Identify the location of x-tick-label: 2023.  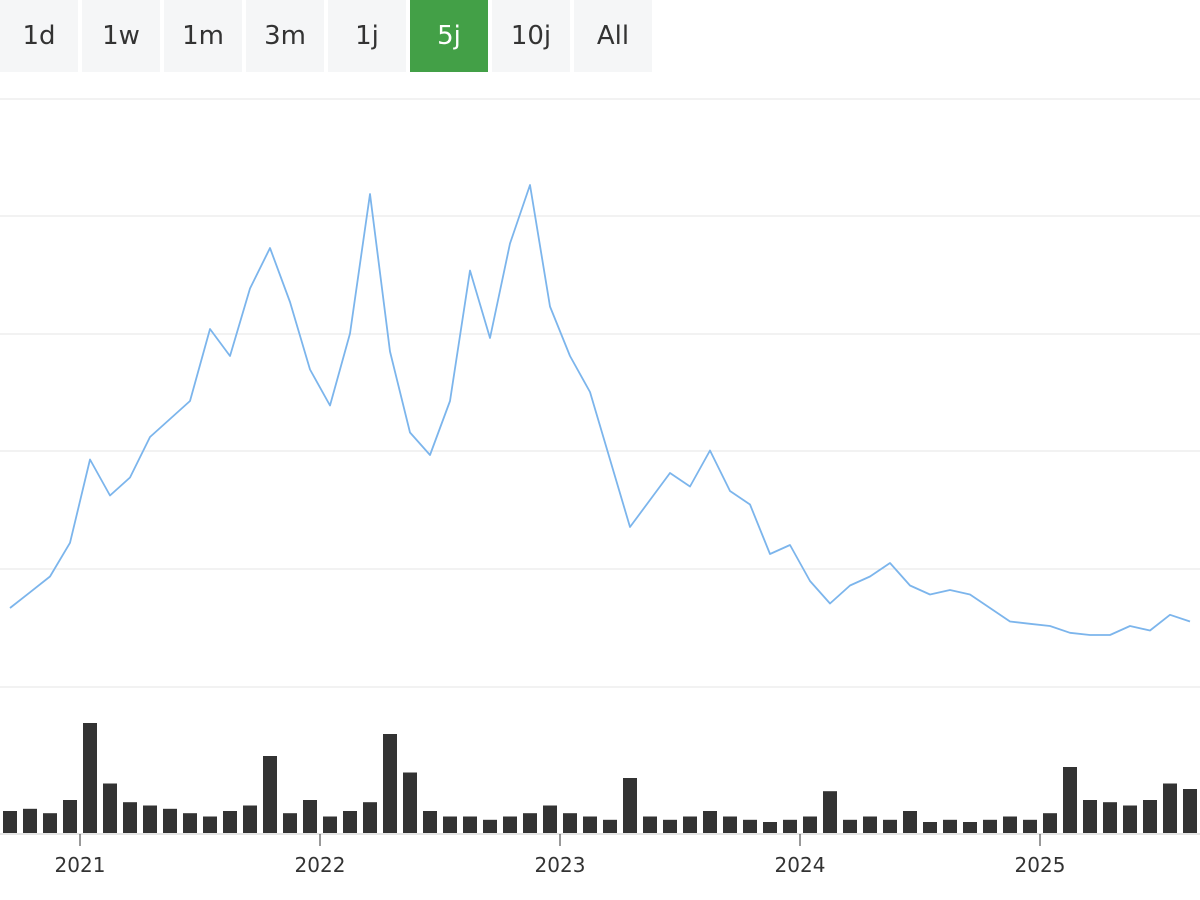
(560, 865).